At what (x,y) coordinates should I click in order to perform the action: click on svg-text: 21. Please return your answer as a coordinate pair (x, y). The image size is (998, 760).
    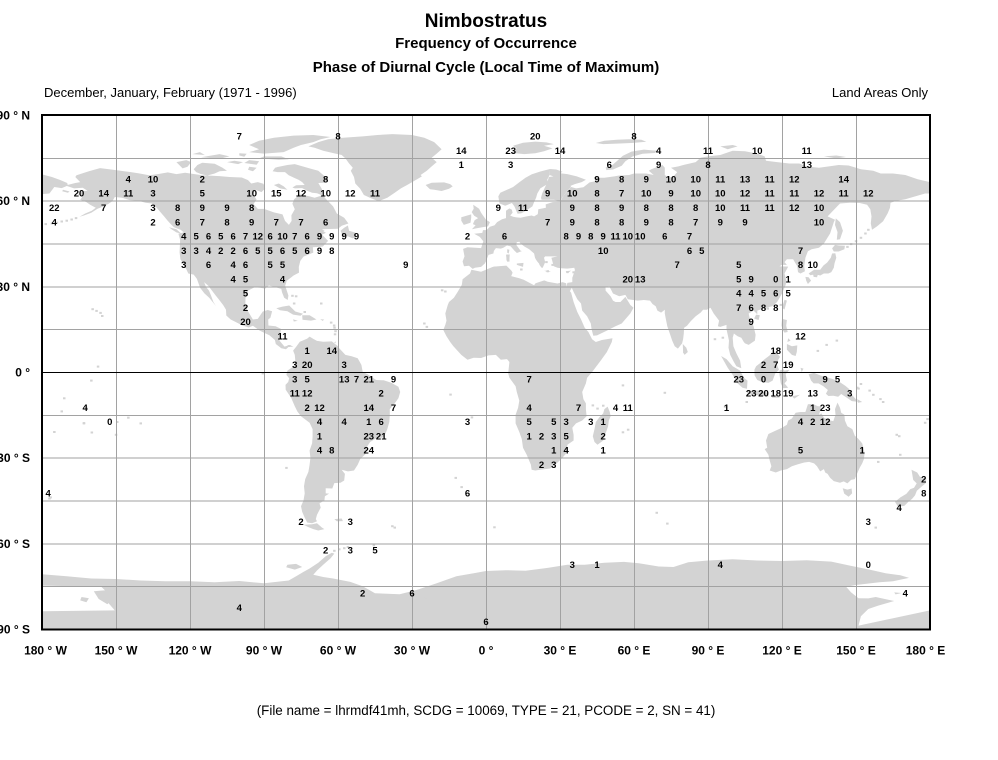
    Looking at the image, I should click on (381, 436).